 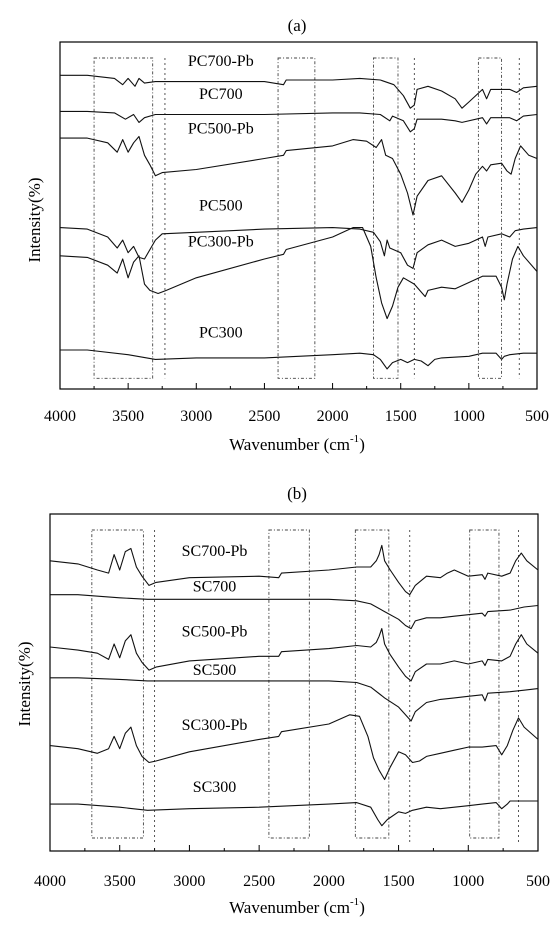 I want to click on trace-sc500, so click(x=294, y=699).